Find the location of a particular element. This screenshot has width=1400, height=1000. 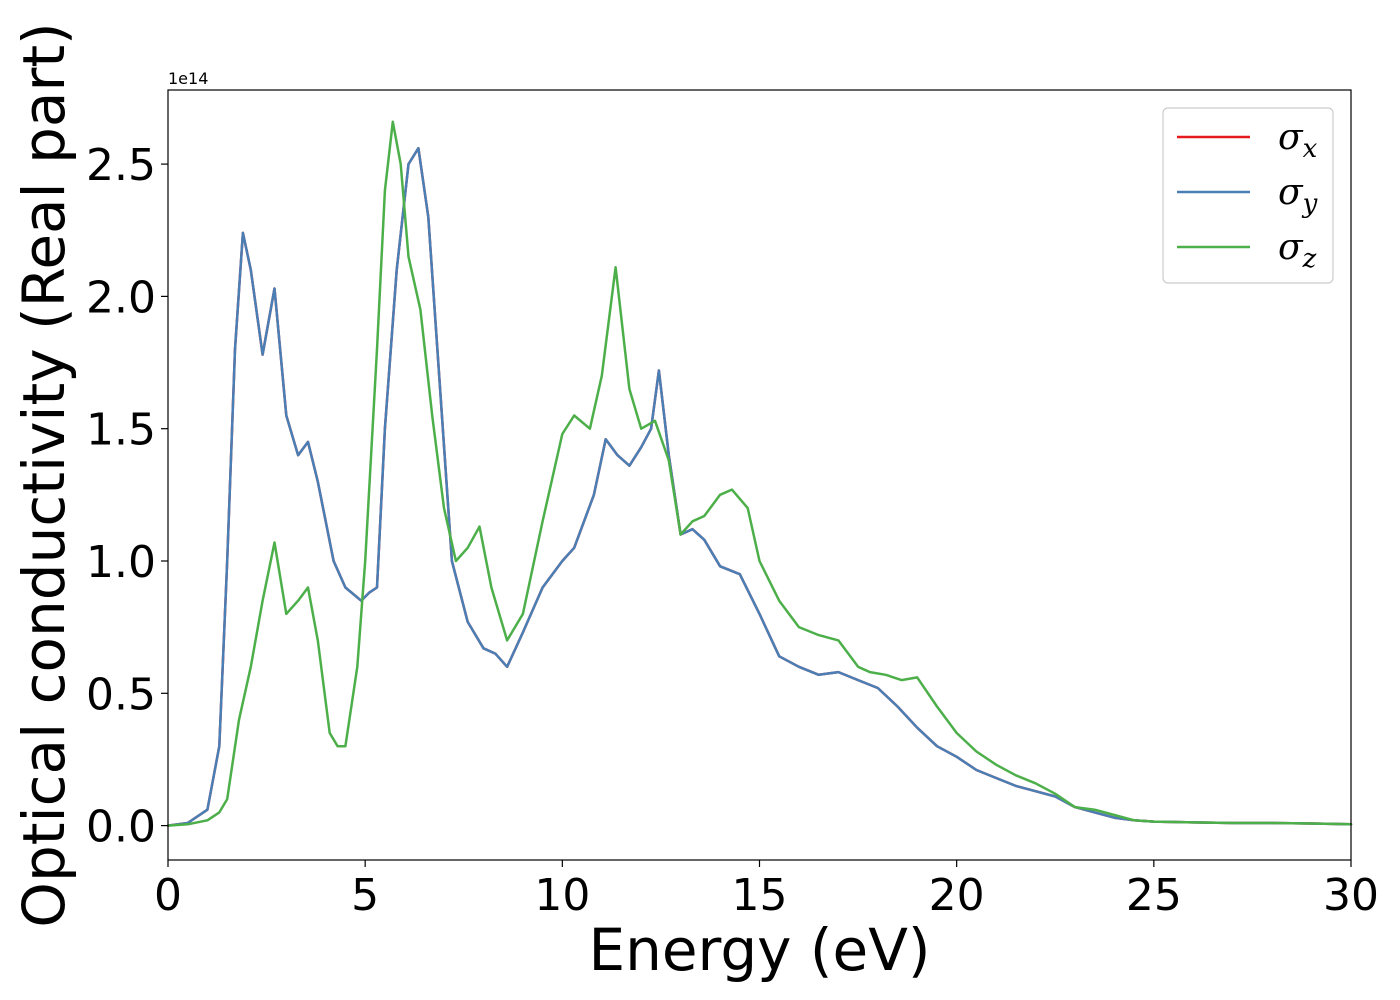

x-tick-label: 20 is located at coordinates (957, 895).